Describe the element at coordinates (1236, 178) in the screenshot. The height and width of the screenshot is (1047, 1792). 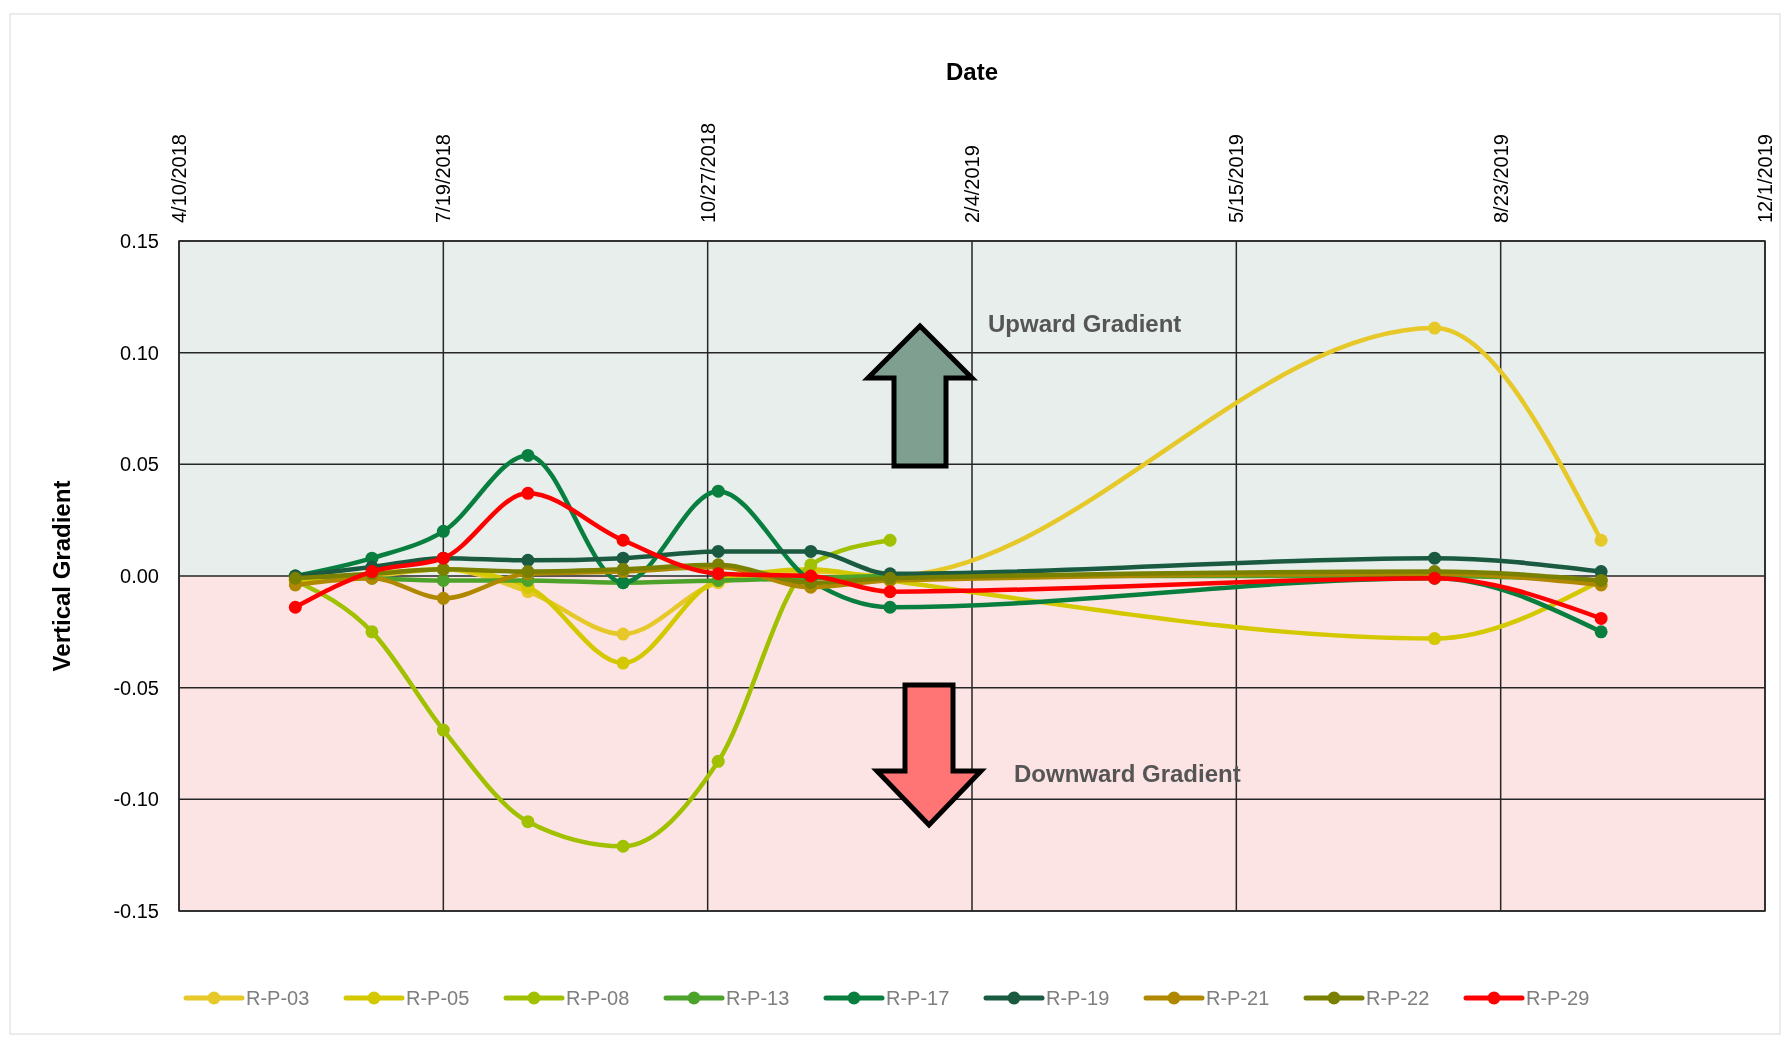
I see `x-tick-label: 5/15/2019` at that location.